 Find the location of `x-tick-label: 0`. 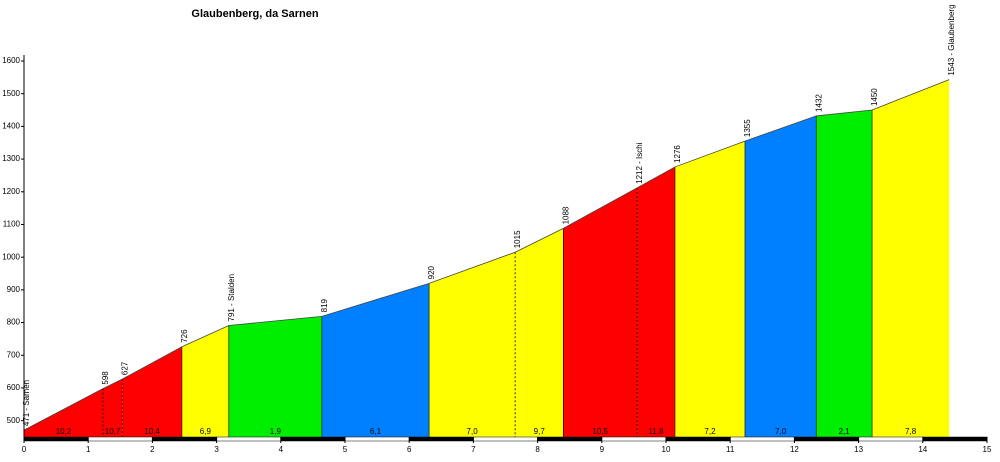

x-tick-label: 0 is located at coordinates (24, 449).